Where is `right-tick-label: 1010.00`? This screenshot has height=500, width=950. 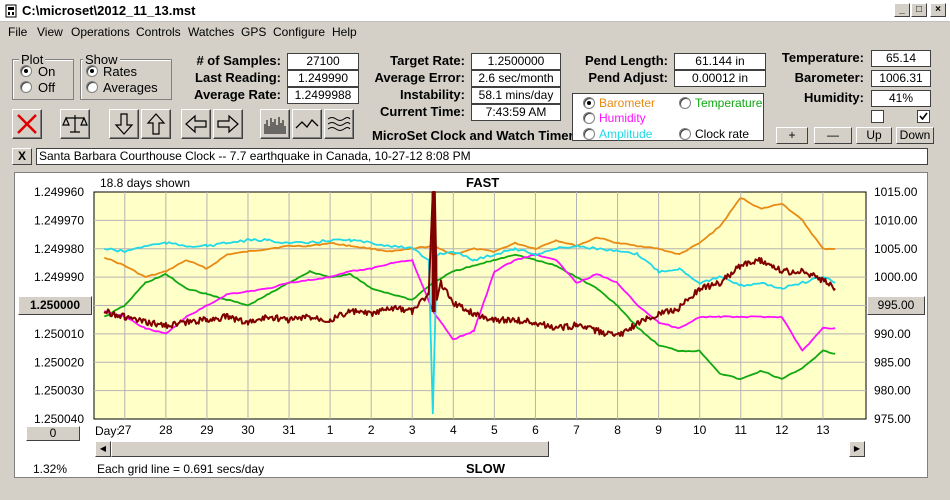 right-tick-label: 1010.00 is located at coordinates (896, 220).